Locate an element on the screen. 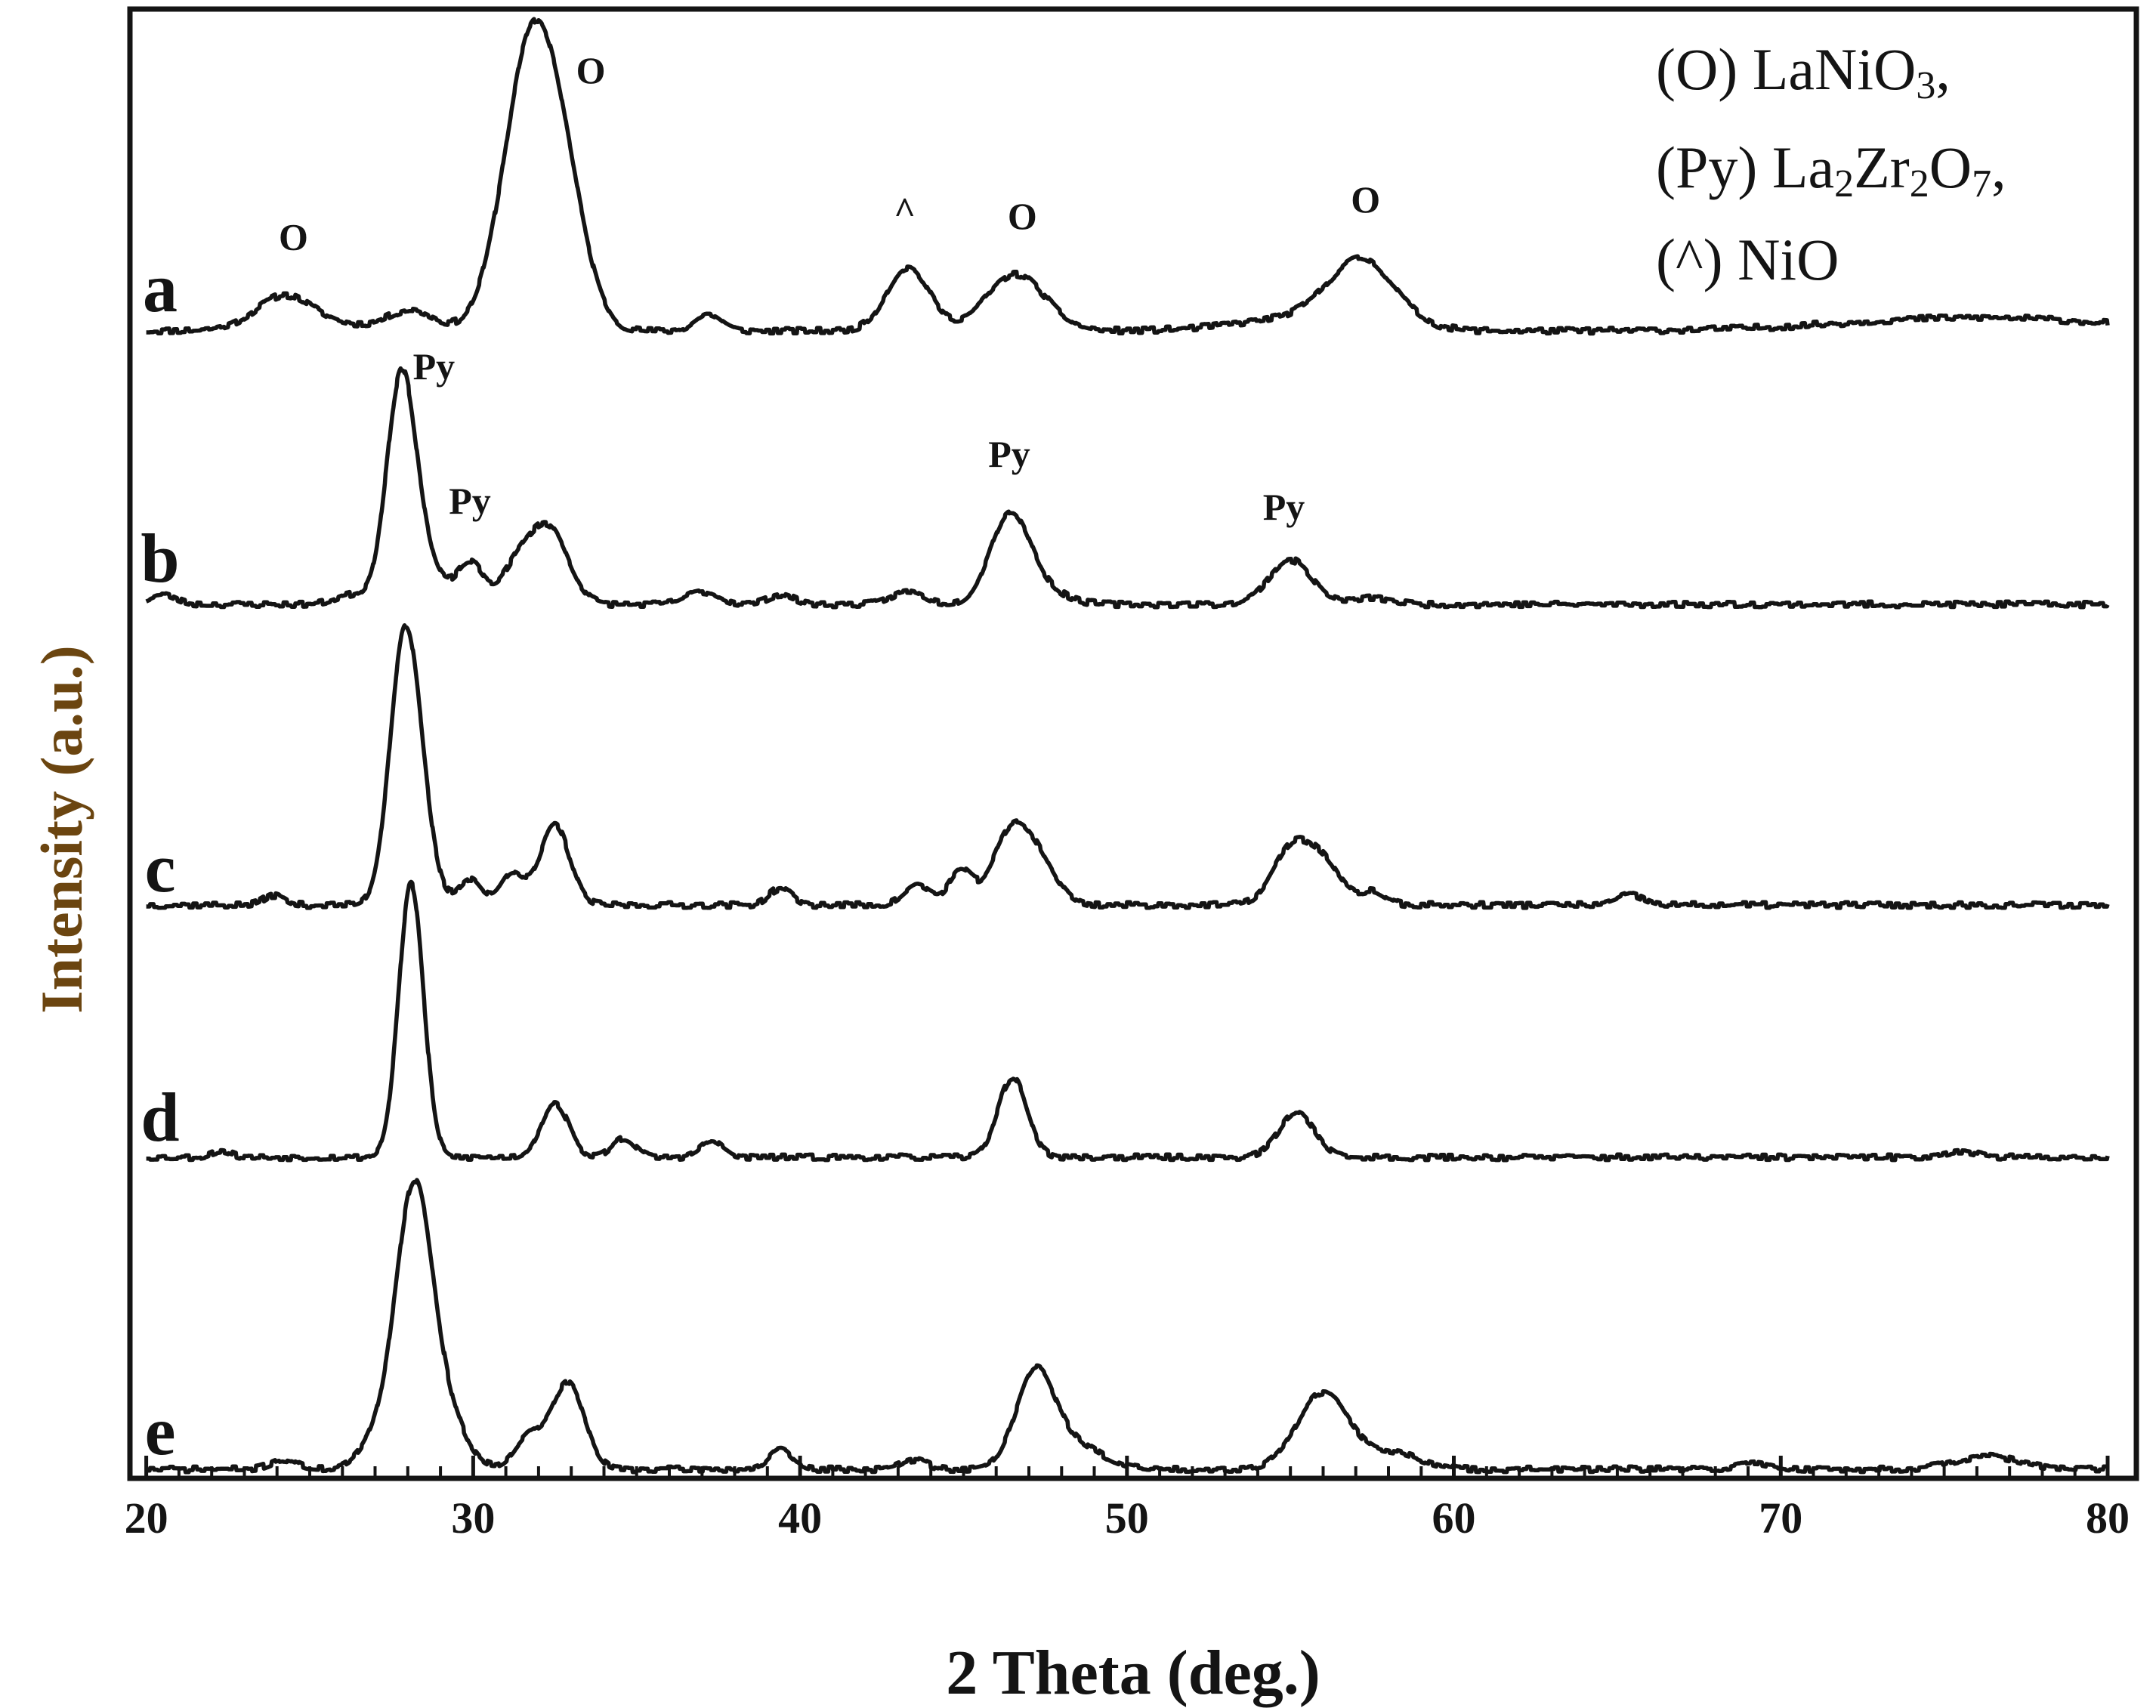  peak-labels: O O ^ O O Py Py Py Py is located at coordinates (829, 288).